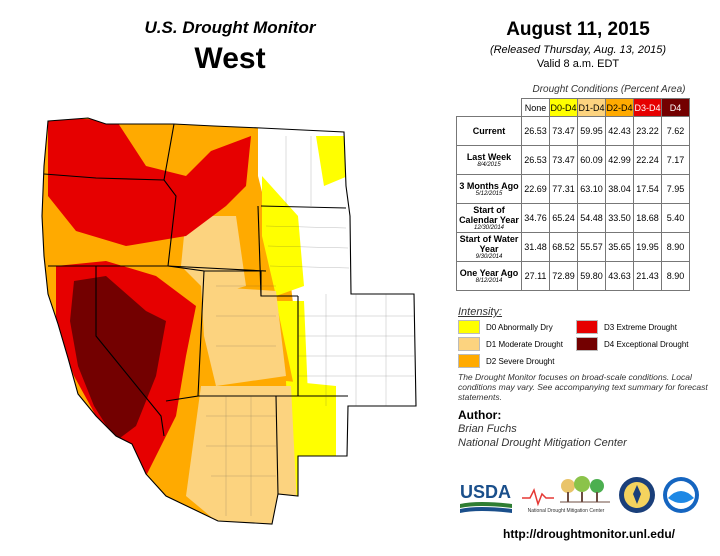 This screenshot has height=556, width=720. I want to click on usda-logo-text: USDA, so click(485, 492).